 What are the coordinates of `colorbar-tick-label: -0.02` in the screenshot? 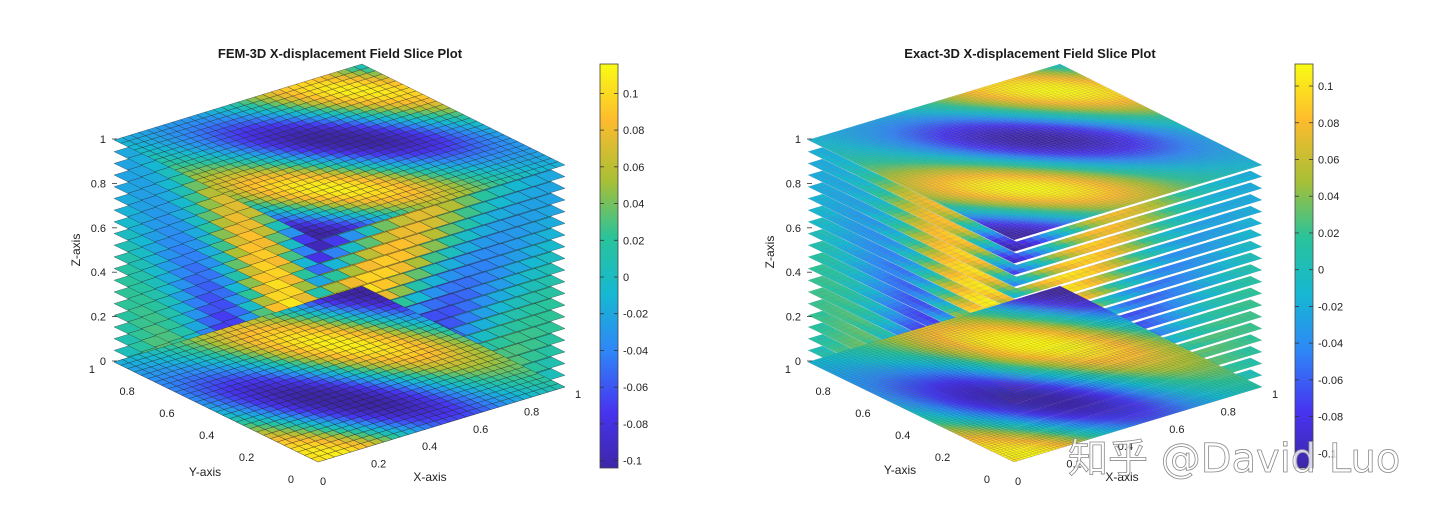 It's located at (635, 315).